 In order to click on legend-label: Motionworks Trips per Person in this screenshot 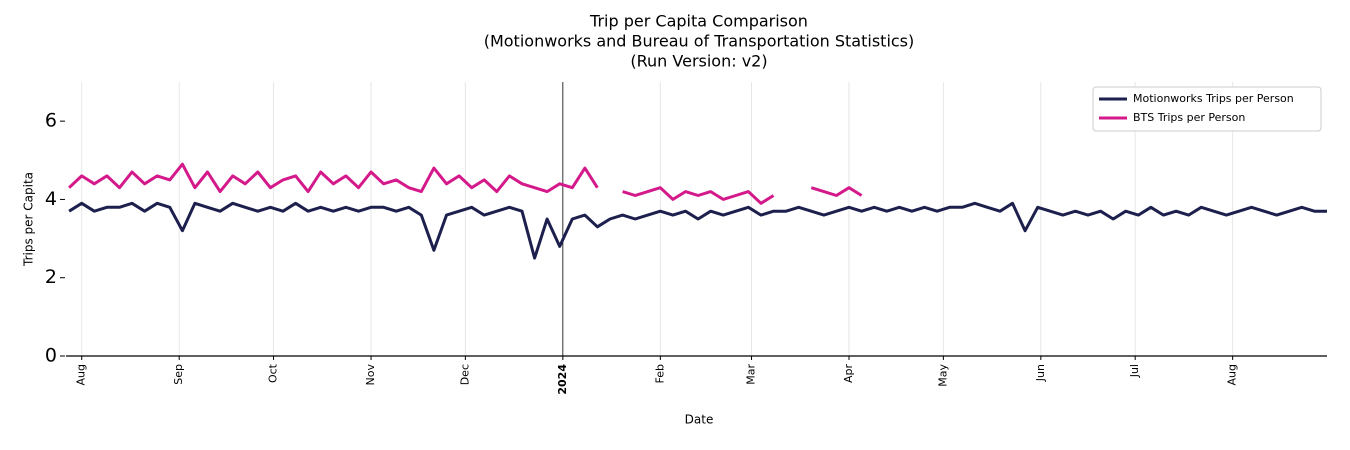, I will do `click(1213, 98)`.